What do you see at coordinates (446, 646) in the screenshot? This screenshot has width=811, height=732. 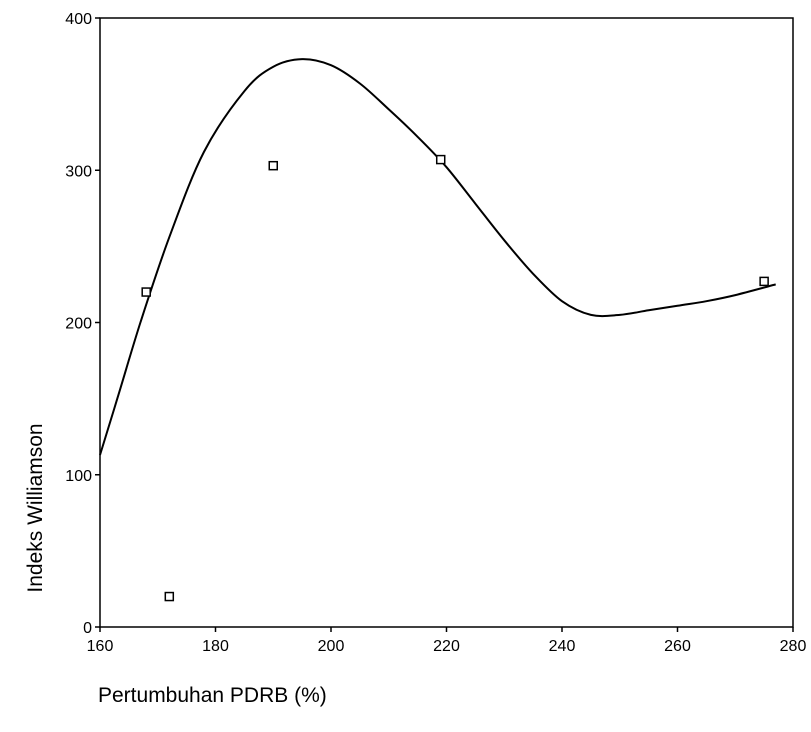 I see `x-tick-label: 220` at bounding box center [446, 646].